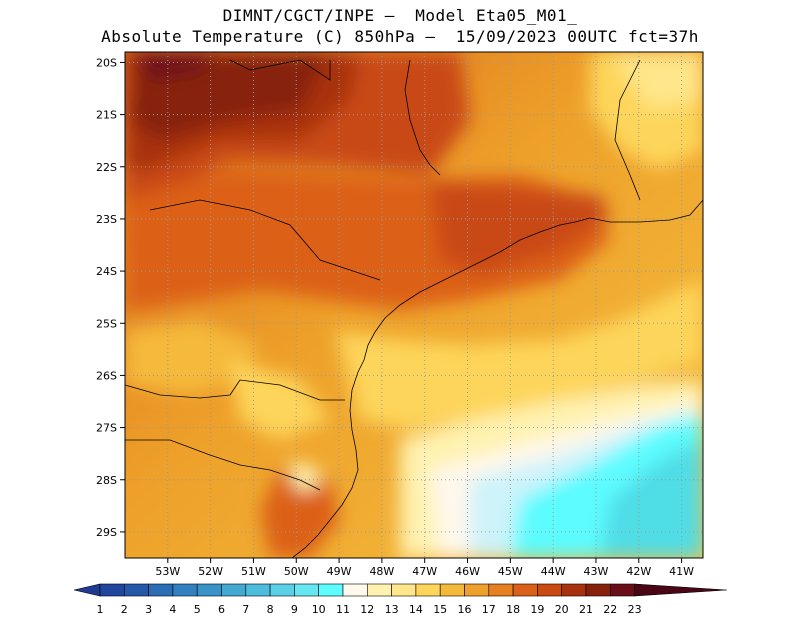 This screenshot has height=618, width=800. Describe the element at coordinates (221, 609) in the screenshot. I see `colorbar-label: 6` at that location.